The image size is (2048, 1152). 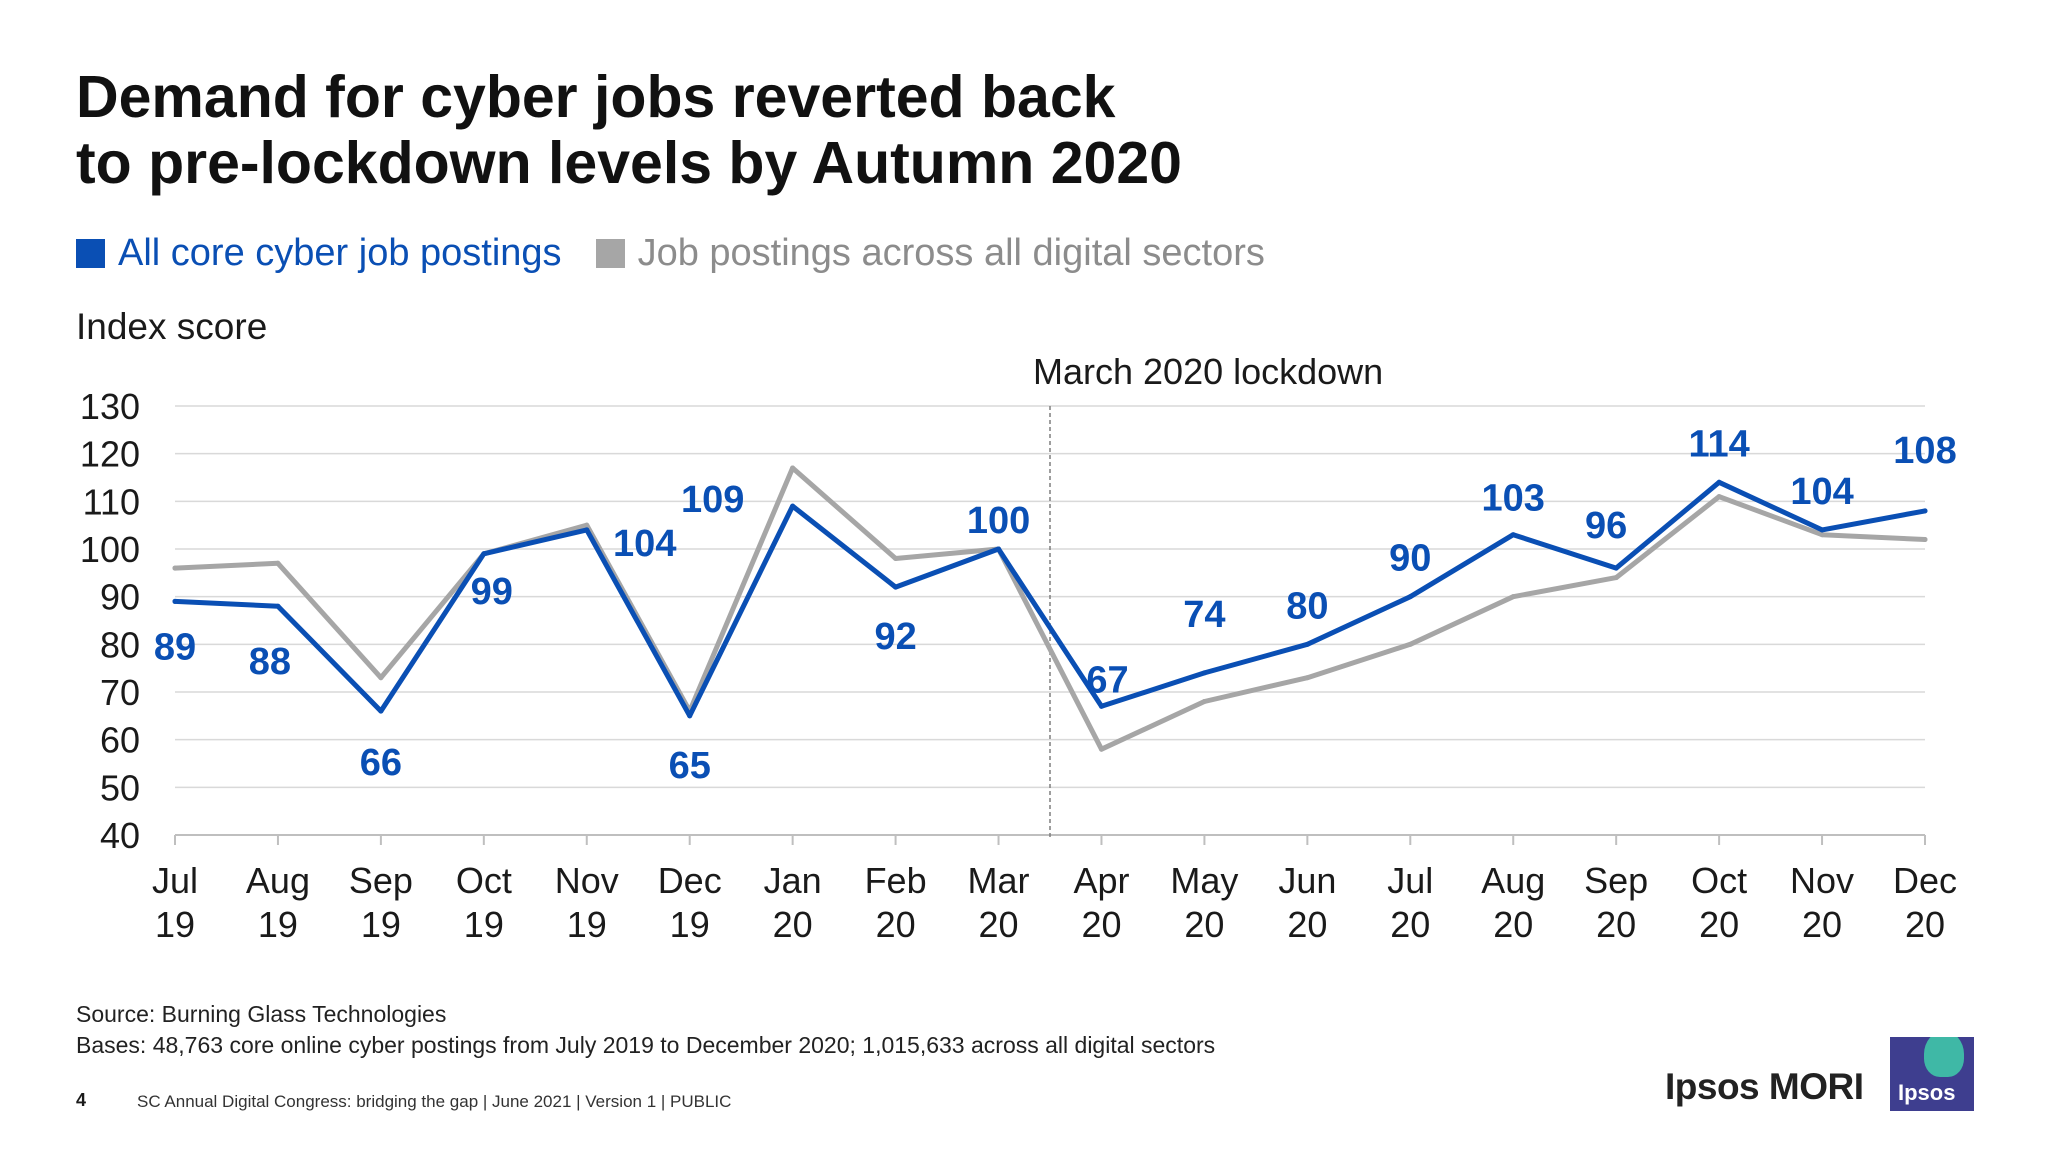 I want to click on title-line-2: to pre-lockdown levels by Autumn 2020, so click(x=629, y=163).